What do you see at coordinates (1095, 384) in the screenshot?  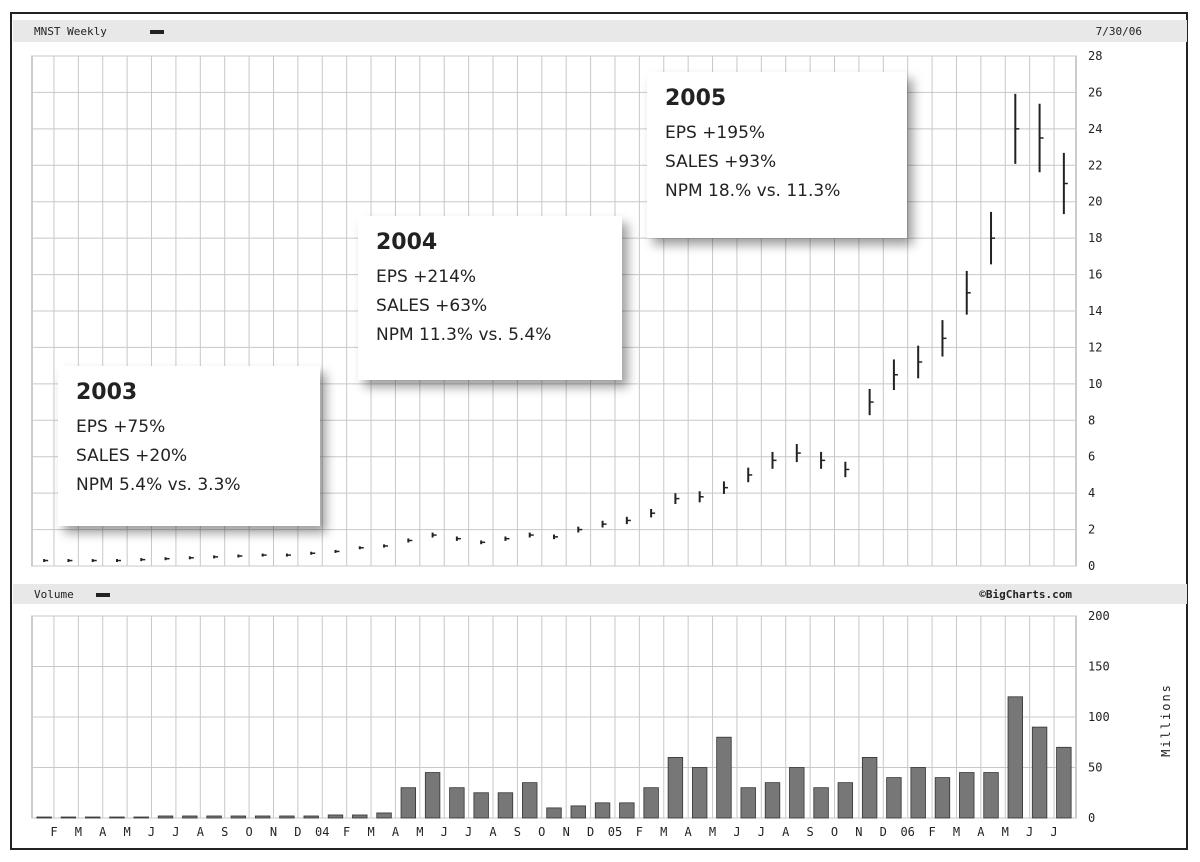 I see `price-y-tick-label: 10` at bounding box center [1095, 384].